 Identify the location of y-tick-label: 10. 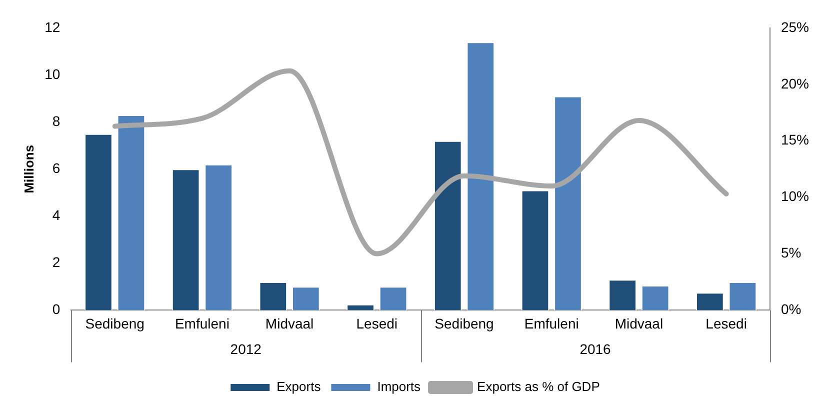
(52, 74).